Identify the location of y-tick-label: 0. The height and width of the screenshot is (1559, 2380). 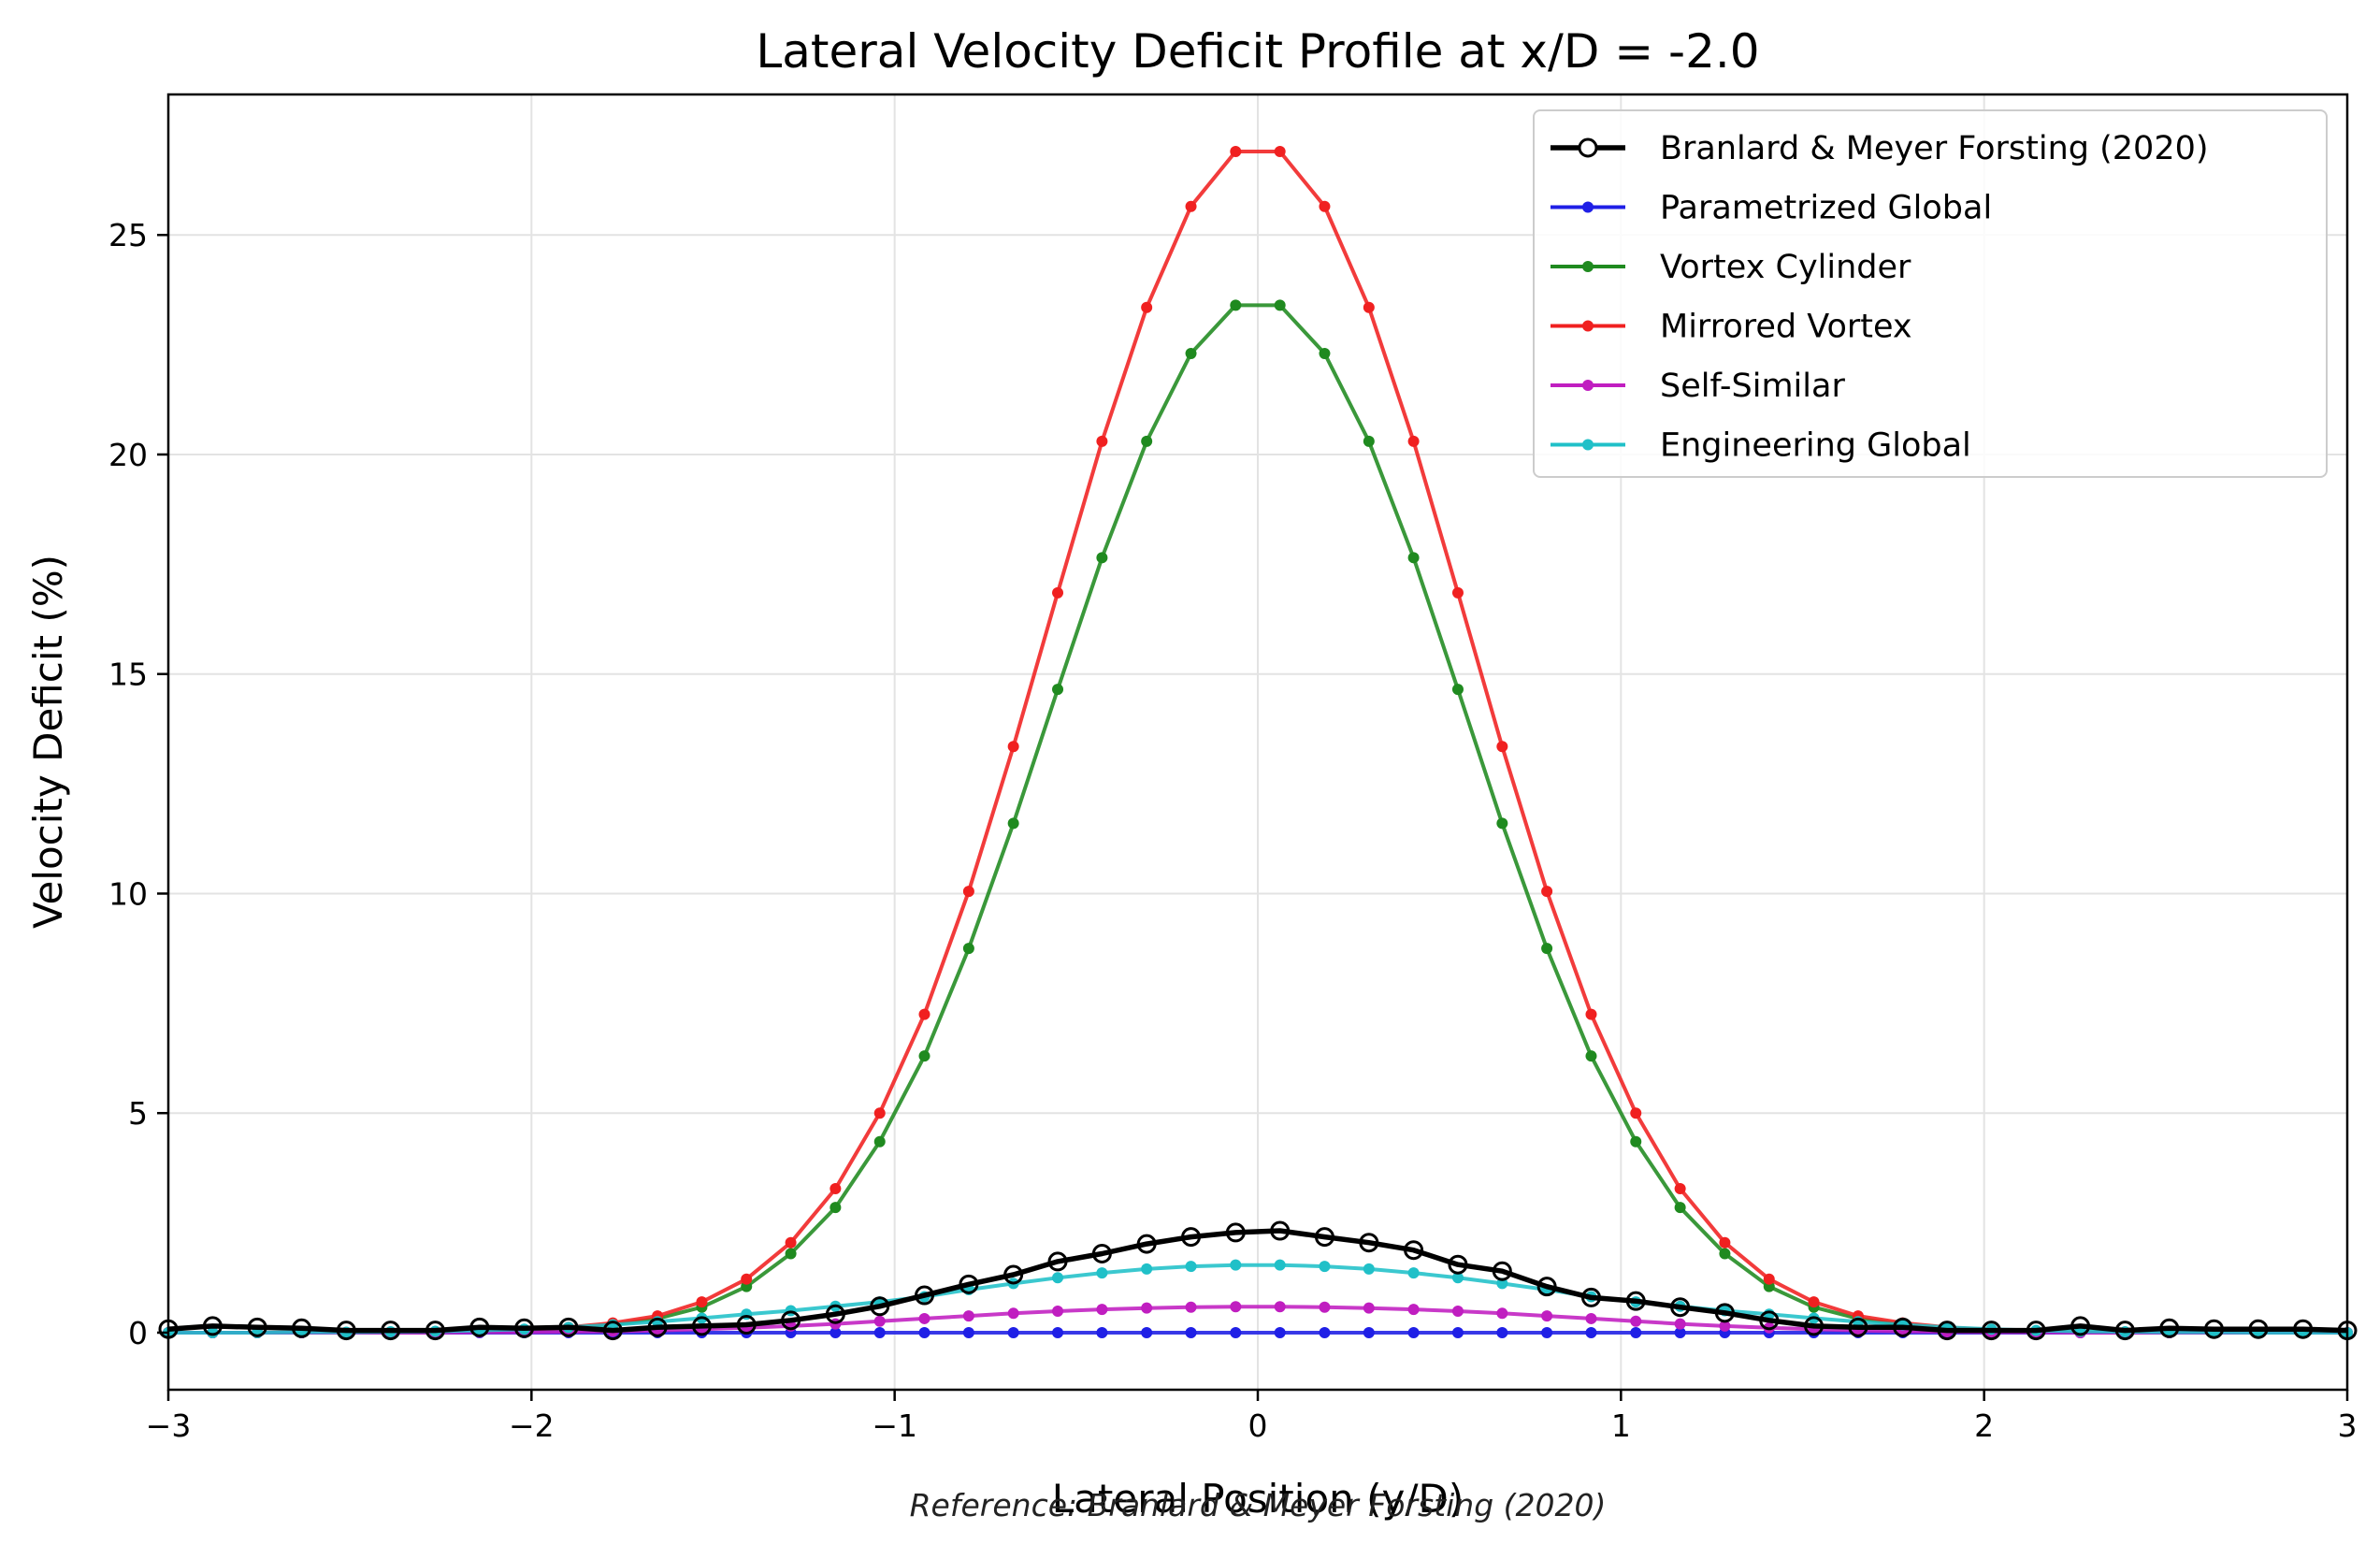
(138, 1333).